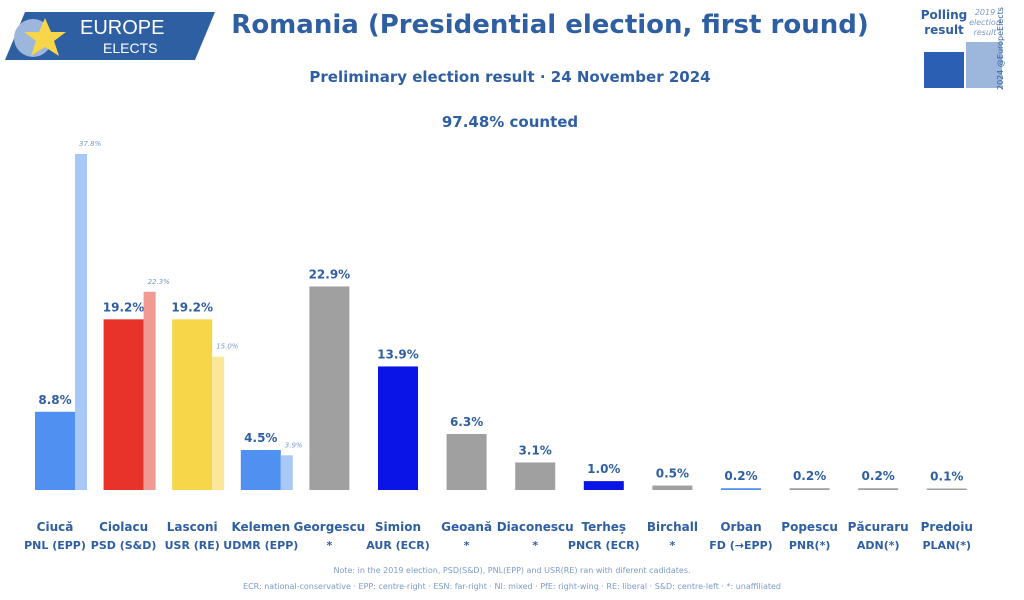  Describe the element at coordinates (944, 70) in the screenshot. I see `legend-current-swatch` at that location.